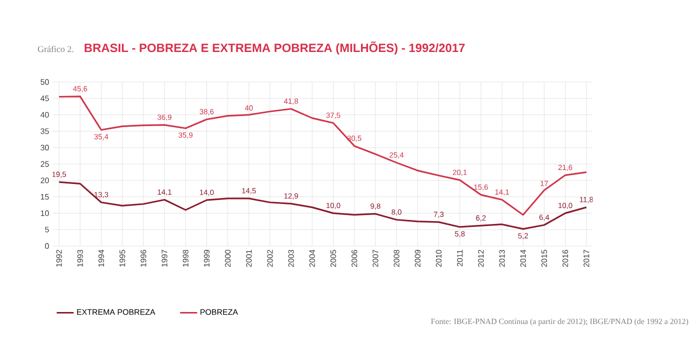  What do you see at coordinates (274, 47) in the screenshot?
I see `chart-title: BRASIL - POBREZA E EXTREMA POBREZA (MILHÕES) - 1992/2017` at bounding box center [274, 47].